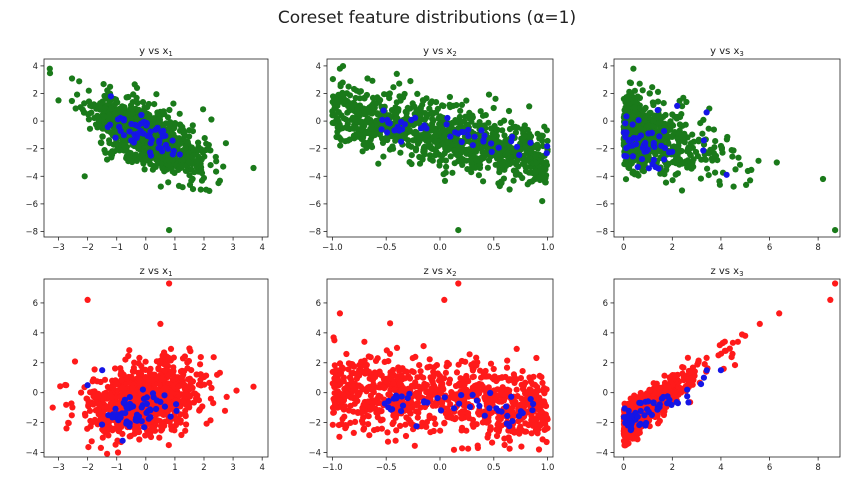 The height and width of the screenshot is (477, 854). Describe the element at coordinates (58, 468) in the screenshot. I see `x-tick-label: −3` at that location.